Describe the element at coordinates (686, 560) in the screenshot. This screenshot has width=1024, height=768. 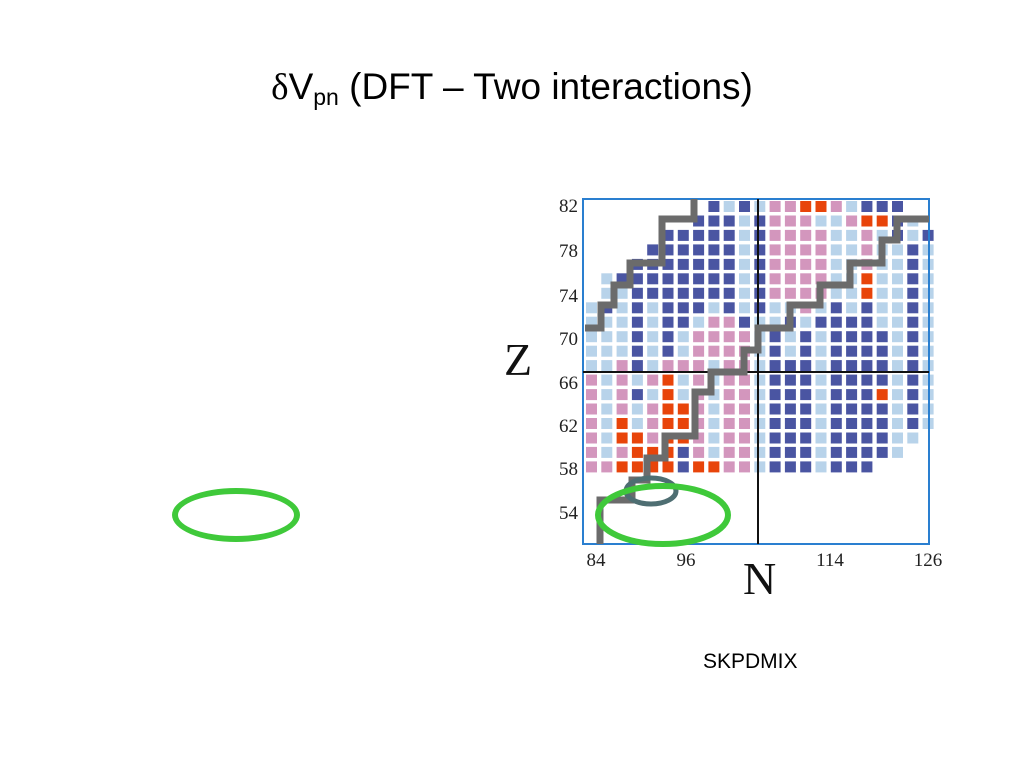
I see `x-tick-label: 96` at that location.